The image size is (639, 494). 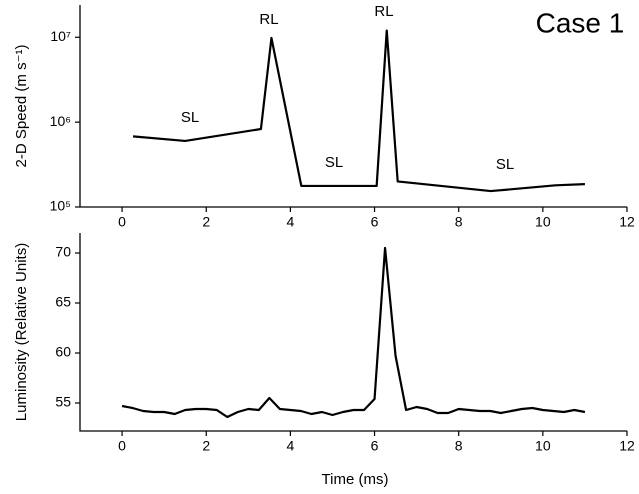 I want to click on y-axis-label: Luminosity (Relative Units), so click(x=21, y=332).